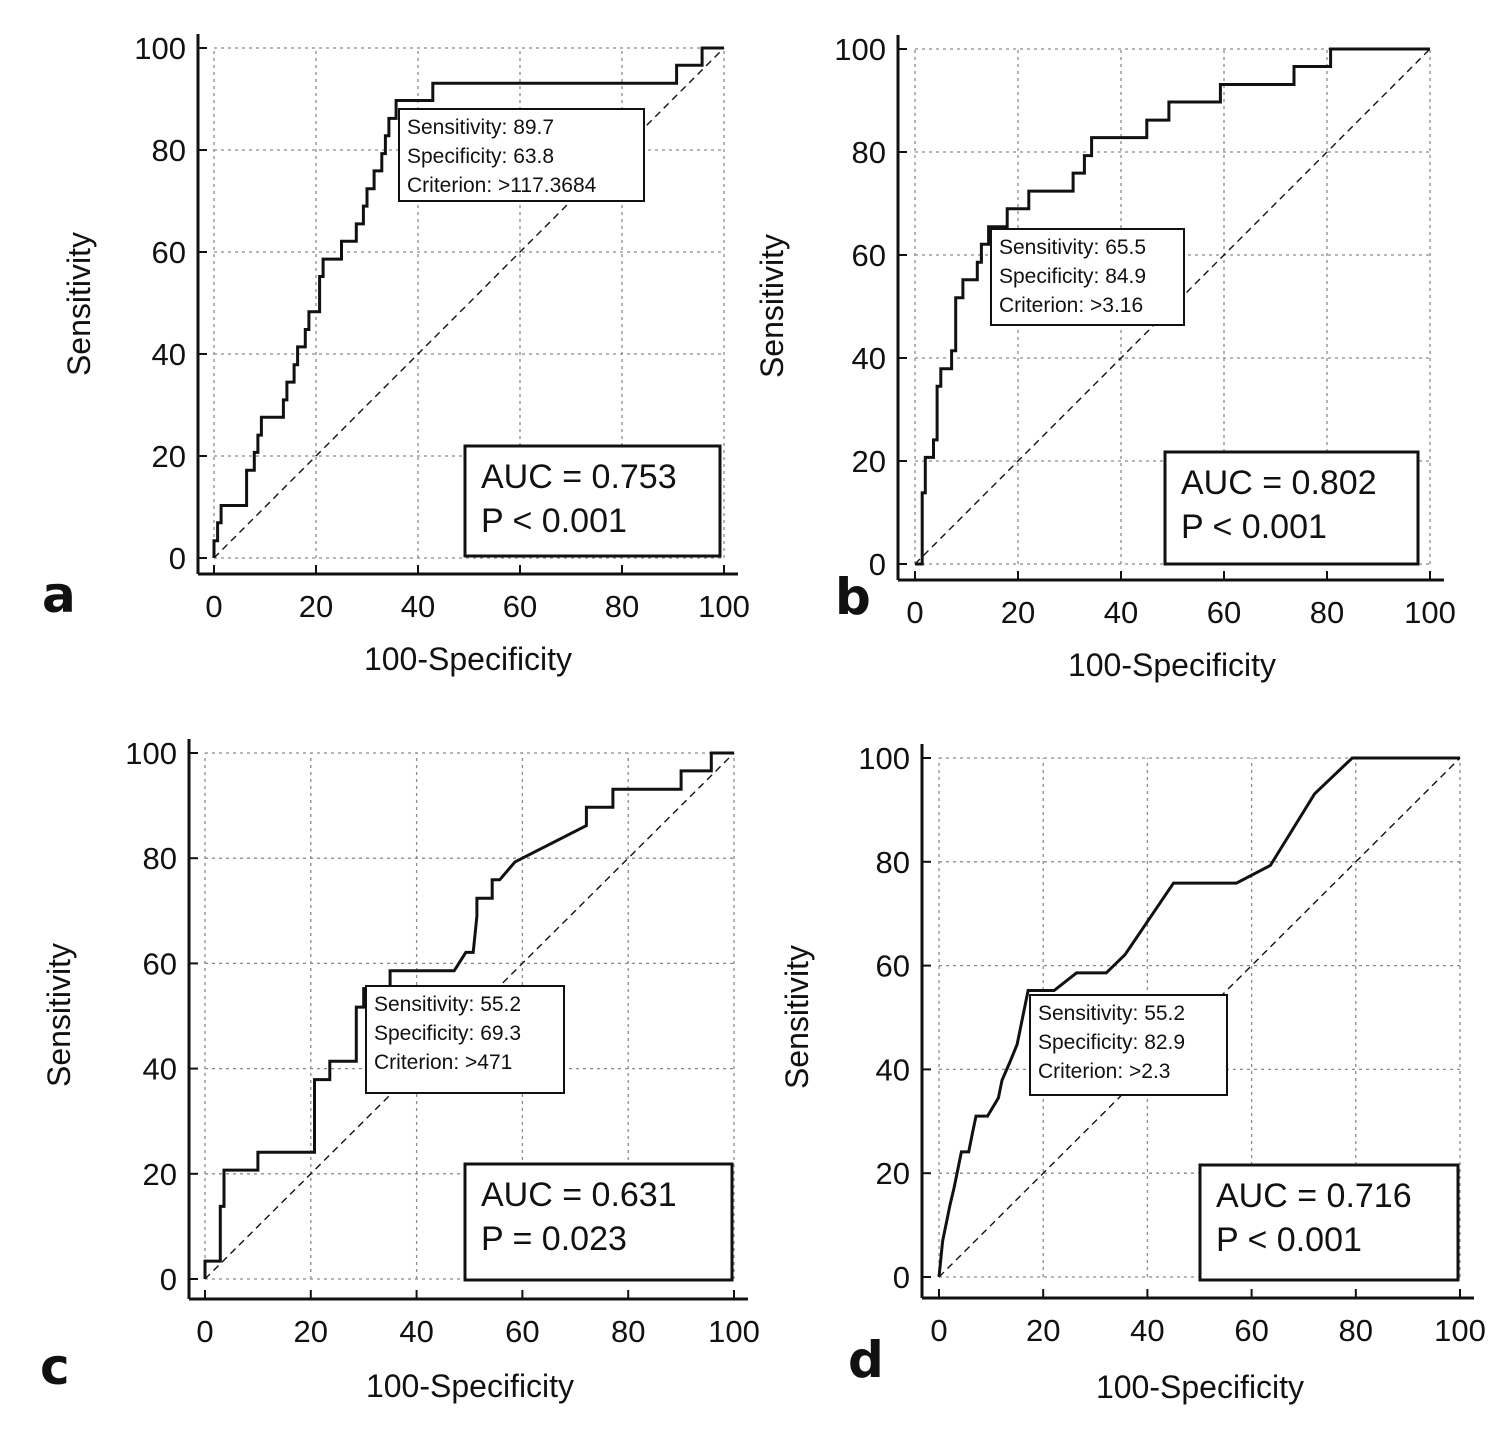 This screenshot has height=1429, width=1500. Describe the element at coordinates (1111, 1042) in the screenshot. I see `cutoff-text-line: Specificity: 82.9` at that location.